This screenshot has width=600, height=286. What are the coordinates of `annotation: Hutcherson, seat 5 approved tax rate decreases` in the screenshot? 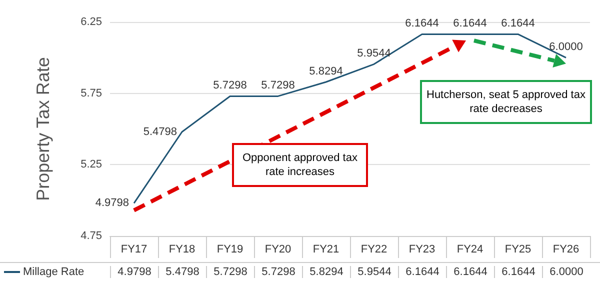 It's located at (506, 102).